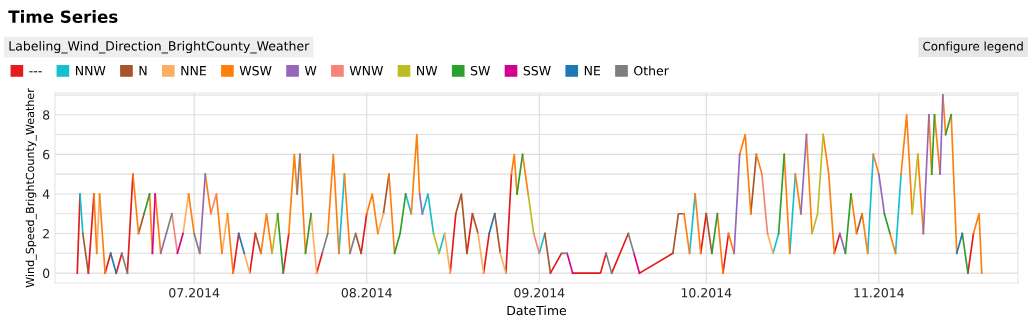 This screenshot has width=1031, height=330. Describe the element at coordinates (427, 71) in the screenshot. I see `legend-label: NW` at that location.